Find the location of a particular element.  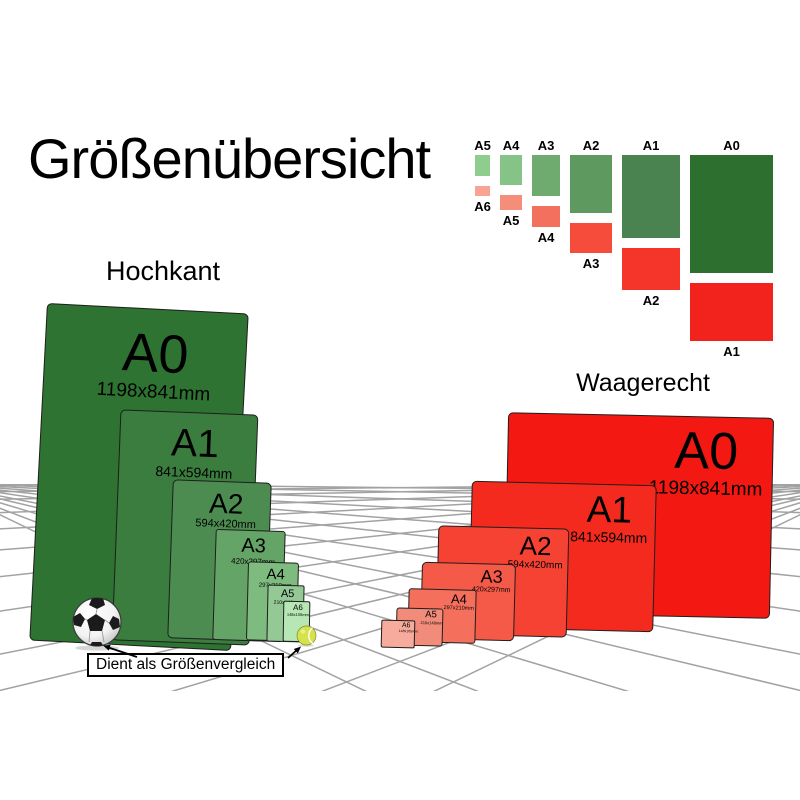

panel-text: A1 841x594mm is located at coordinates (608, 517).